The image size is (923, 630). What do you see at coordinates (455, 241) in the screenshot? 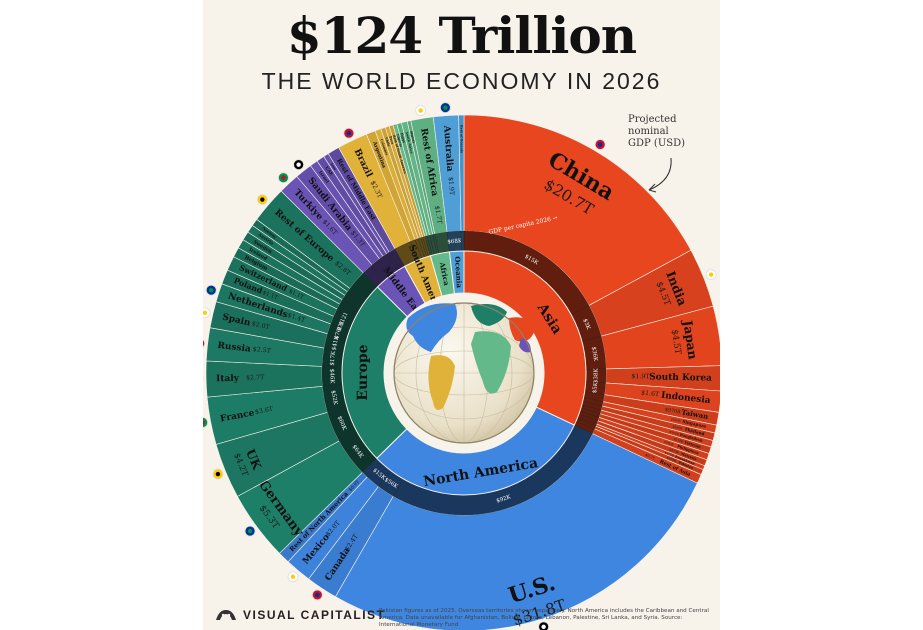
I see `per-capita-label: $68K` at bounding box center [455, 241].